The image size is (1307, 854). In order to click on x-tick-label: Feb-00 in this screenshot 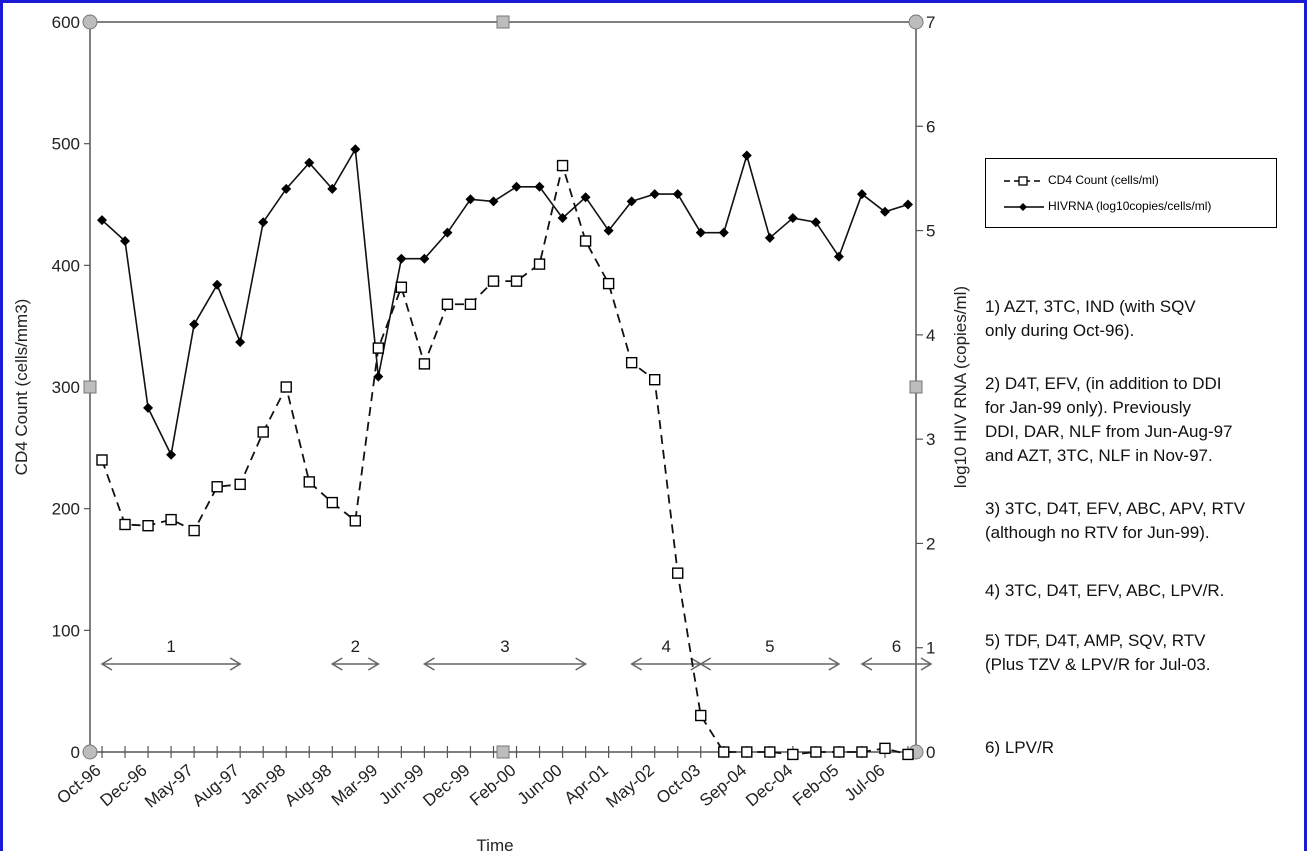, I will do `click(492, 785)`.